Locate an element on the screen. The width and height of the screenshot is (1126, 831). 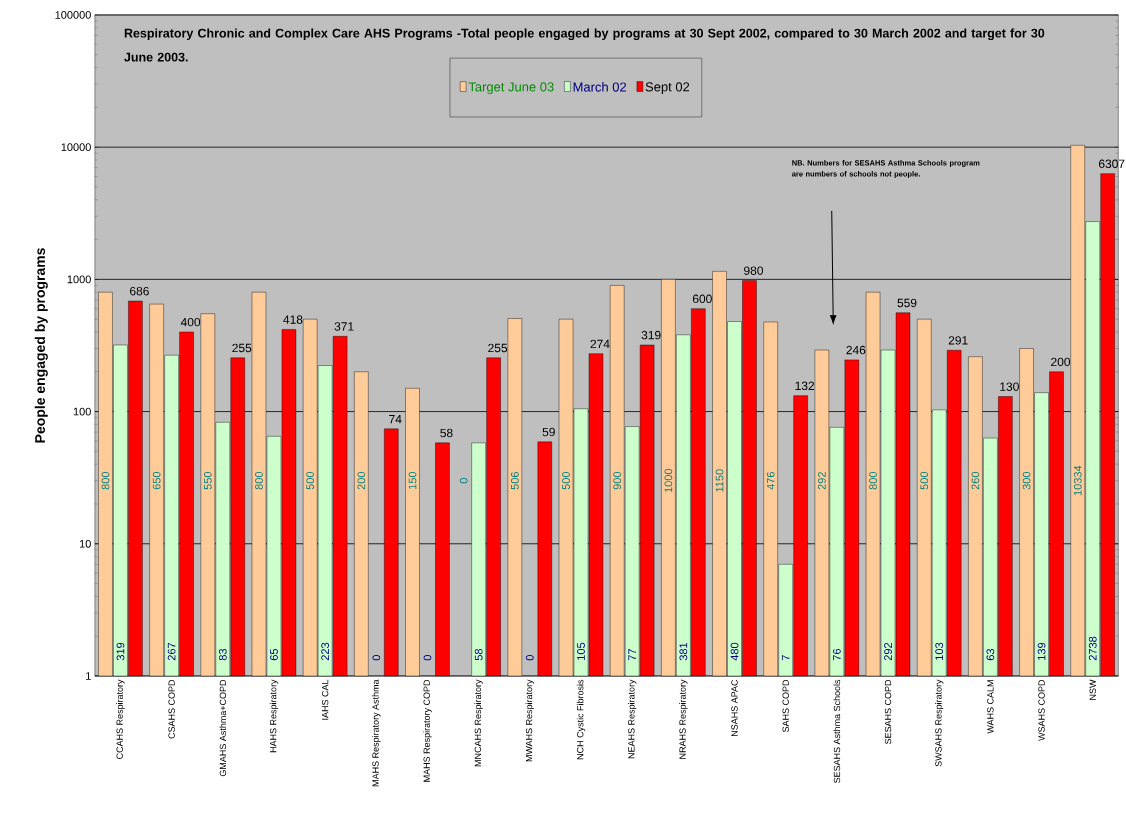
y-tick-label: 100000 is located at coordinates (73, 15).